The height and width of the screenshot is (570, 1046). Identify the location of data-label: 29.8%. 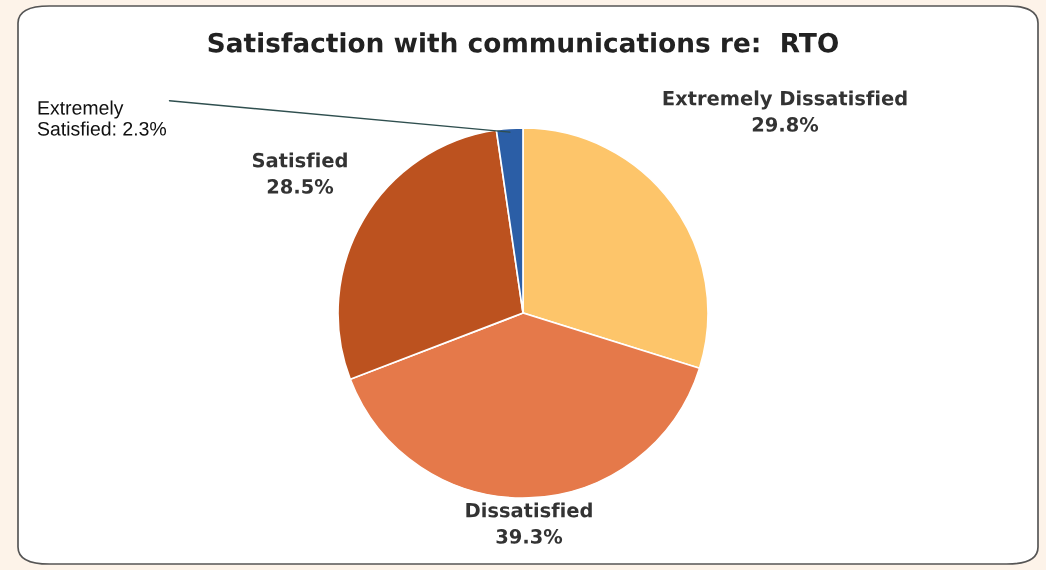
(785, 124).